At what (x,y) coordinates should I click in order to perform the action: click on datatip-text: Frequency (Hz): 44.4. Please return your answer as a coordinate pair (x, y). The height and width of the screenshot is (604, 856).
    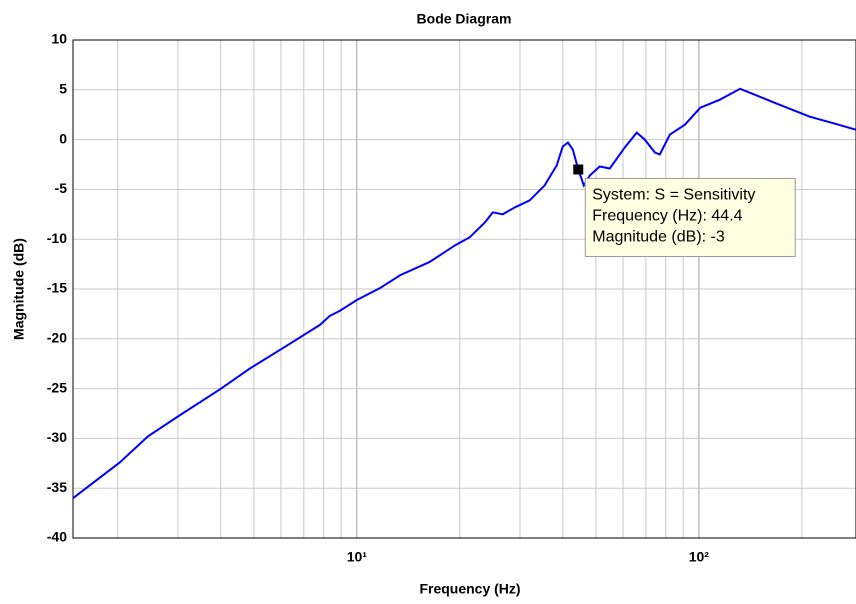
    Looking at the image, I should click on (667, 216).